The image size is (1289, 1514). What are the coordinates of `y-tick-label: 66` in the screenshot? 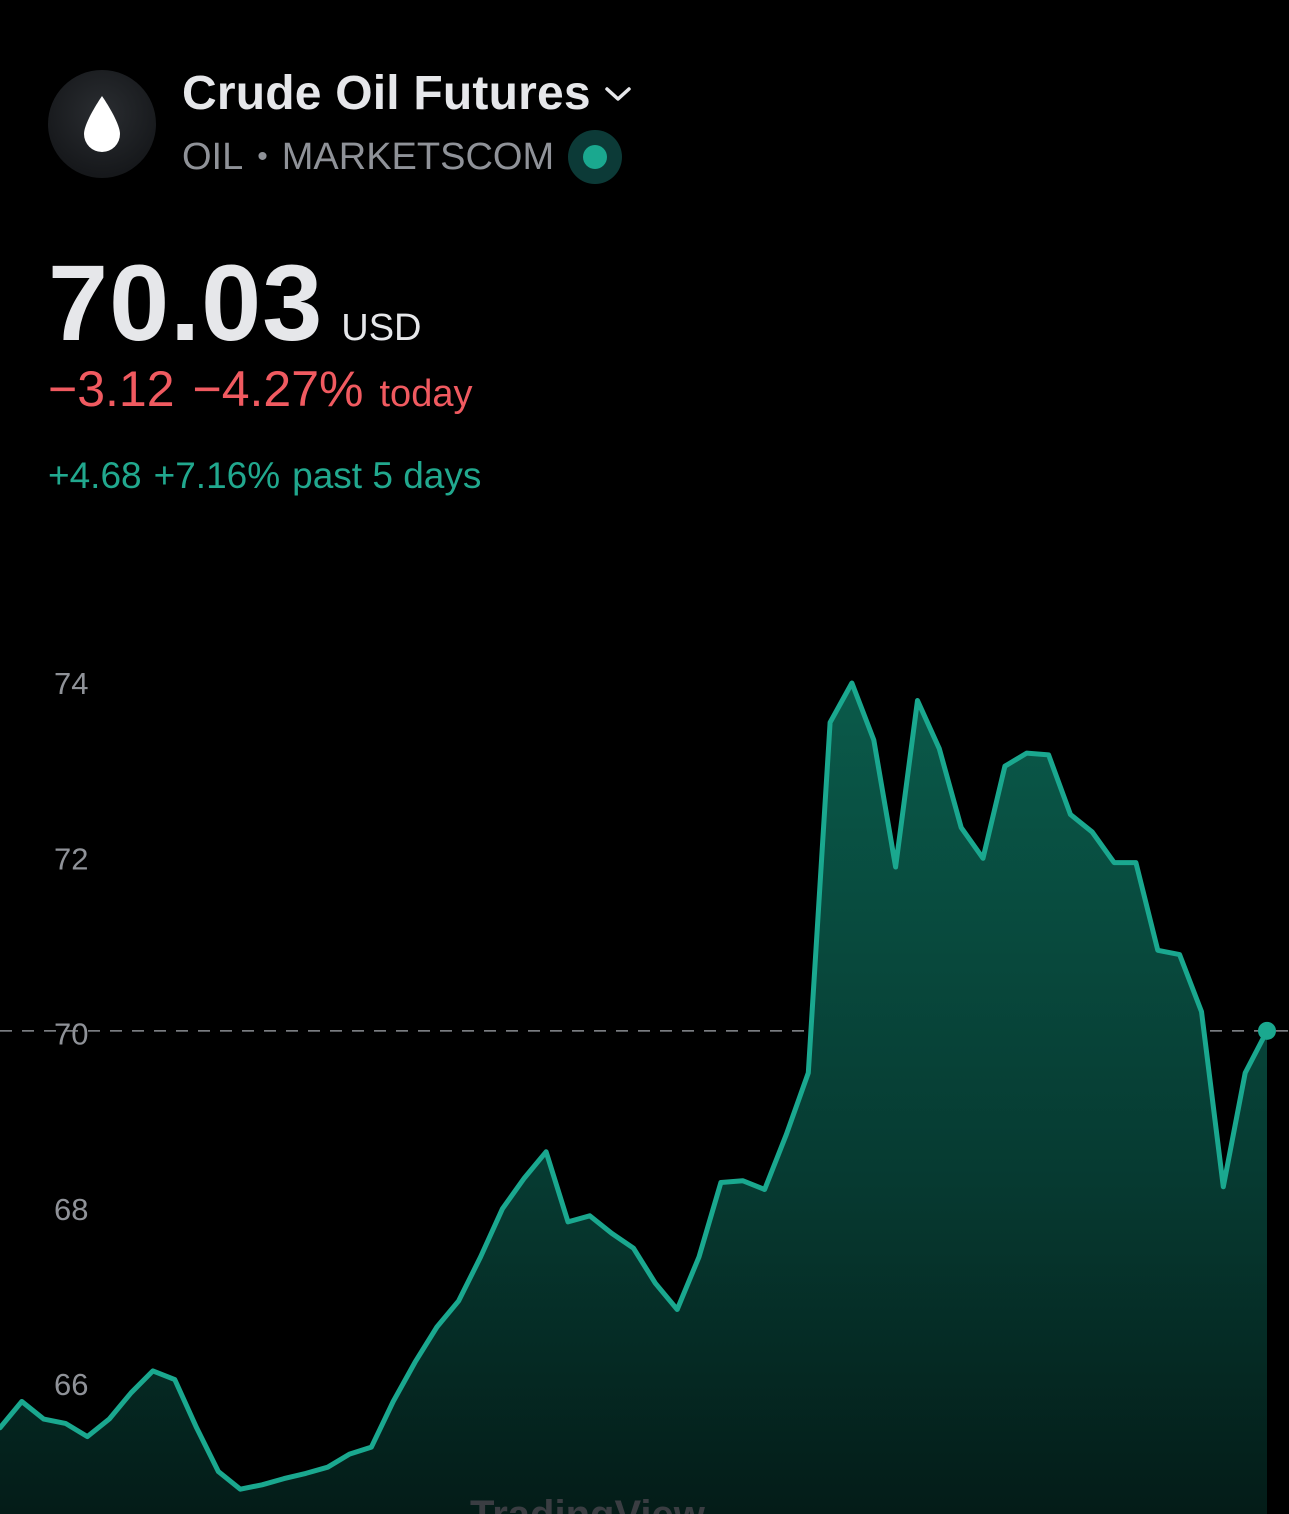 It's located at (71, 1384).